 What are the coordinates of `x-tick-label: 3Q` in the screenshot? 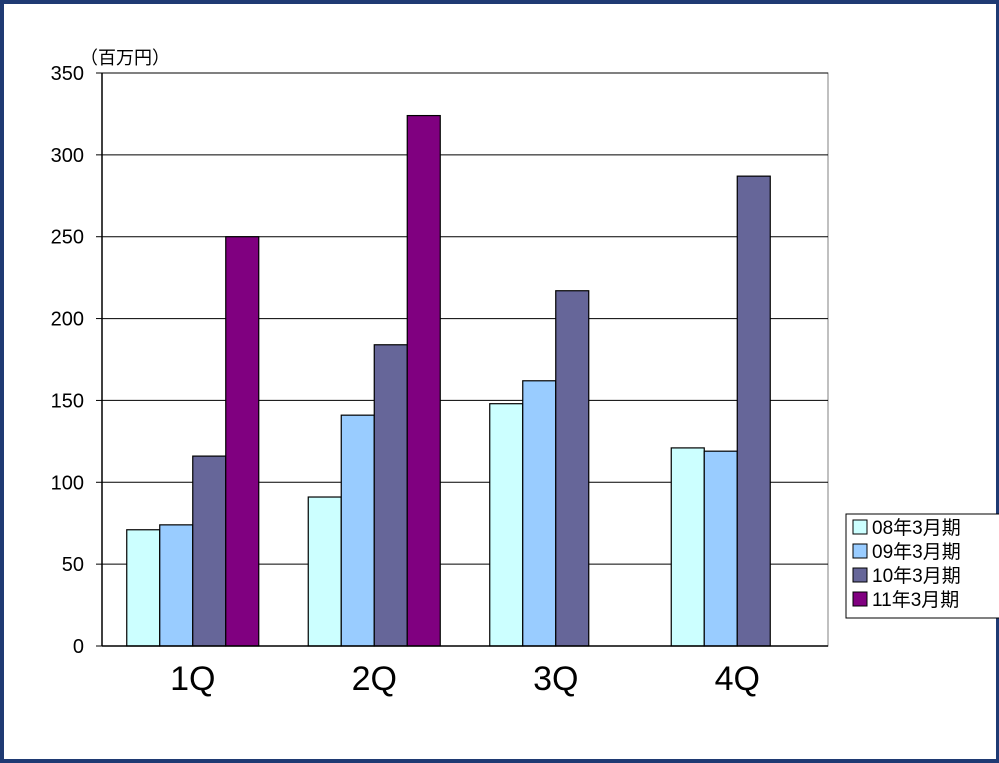 It's located at (555, 679).